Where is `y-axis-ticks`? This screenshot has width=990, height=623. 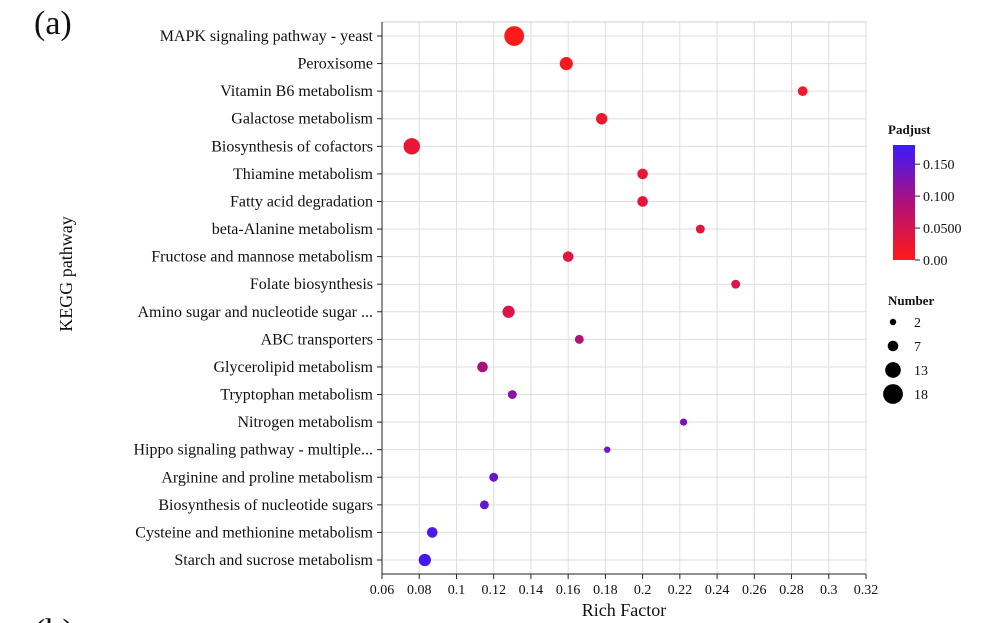 y-axis-ticks is located at coordinates (379, 298).